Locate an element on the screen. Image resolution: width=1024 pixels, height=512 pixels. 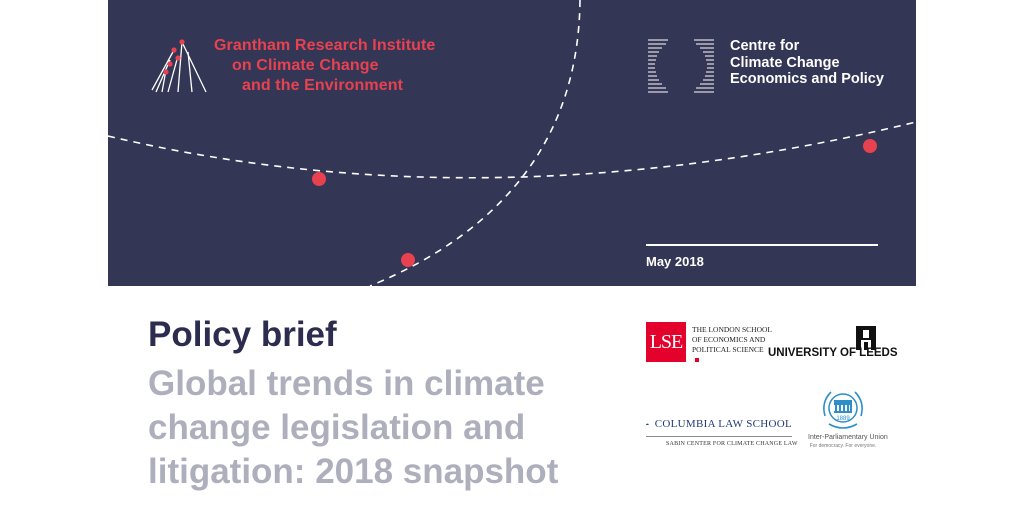
lse-name-line-1: THE LONDON SCHOOL is located at coordinates (732, 329).